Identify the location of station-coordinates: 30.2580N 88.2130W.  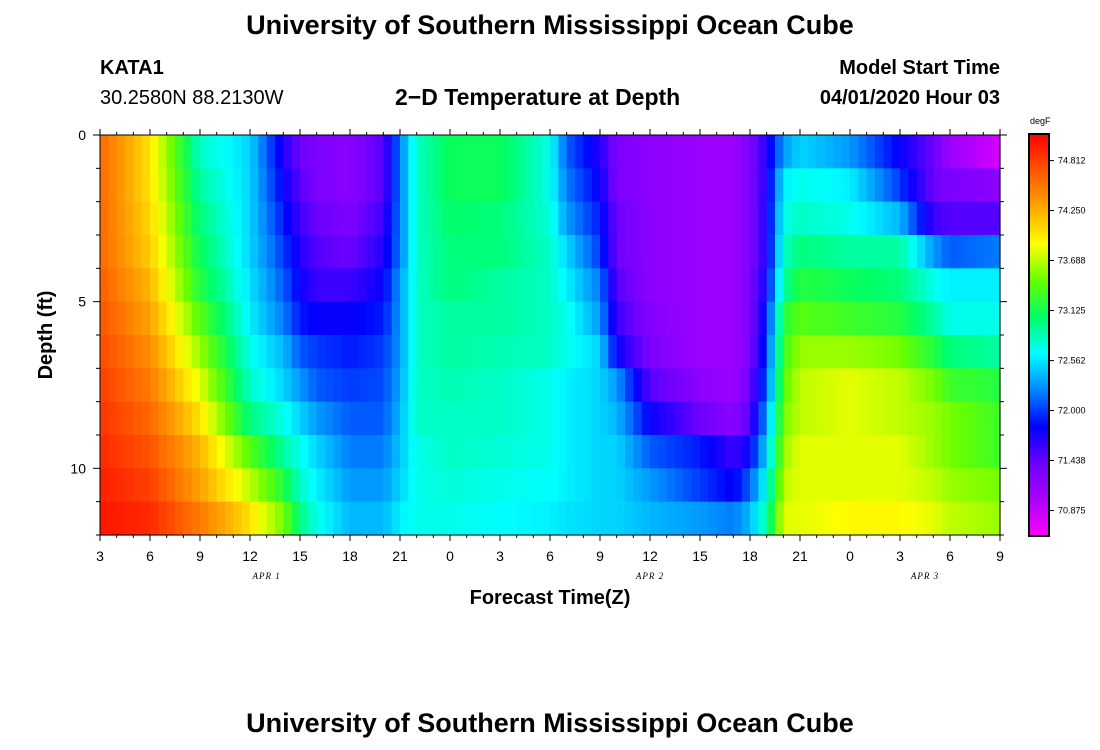
(192, 98).